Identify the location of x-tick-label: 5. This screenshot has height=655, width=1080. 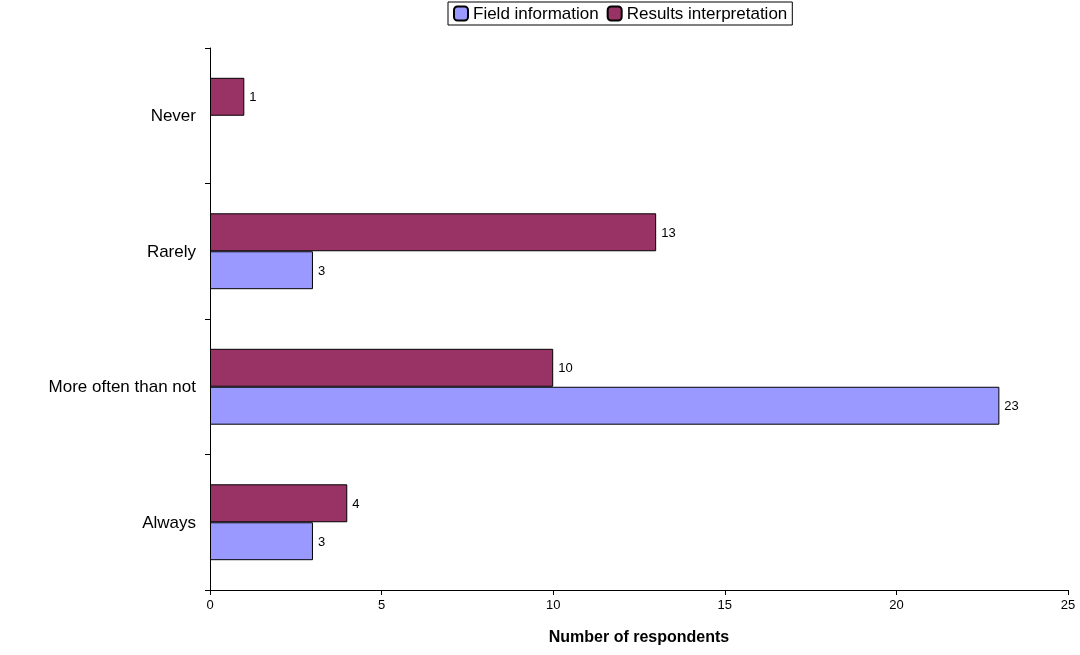
(381, 604).